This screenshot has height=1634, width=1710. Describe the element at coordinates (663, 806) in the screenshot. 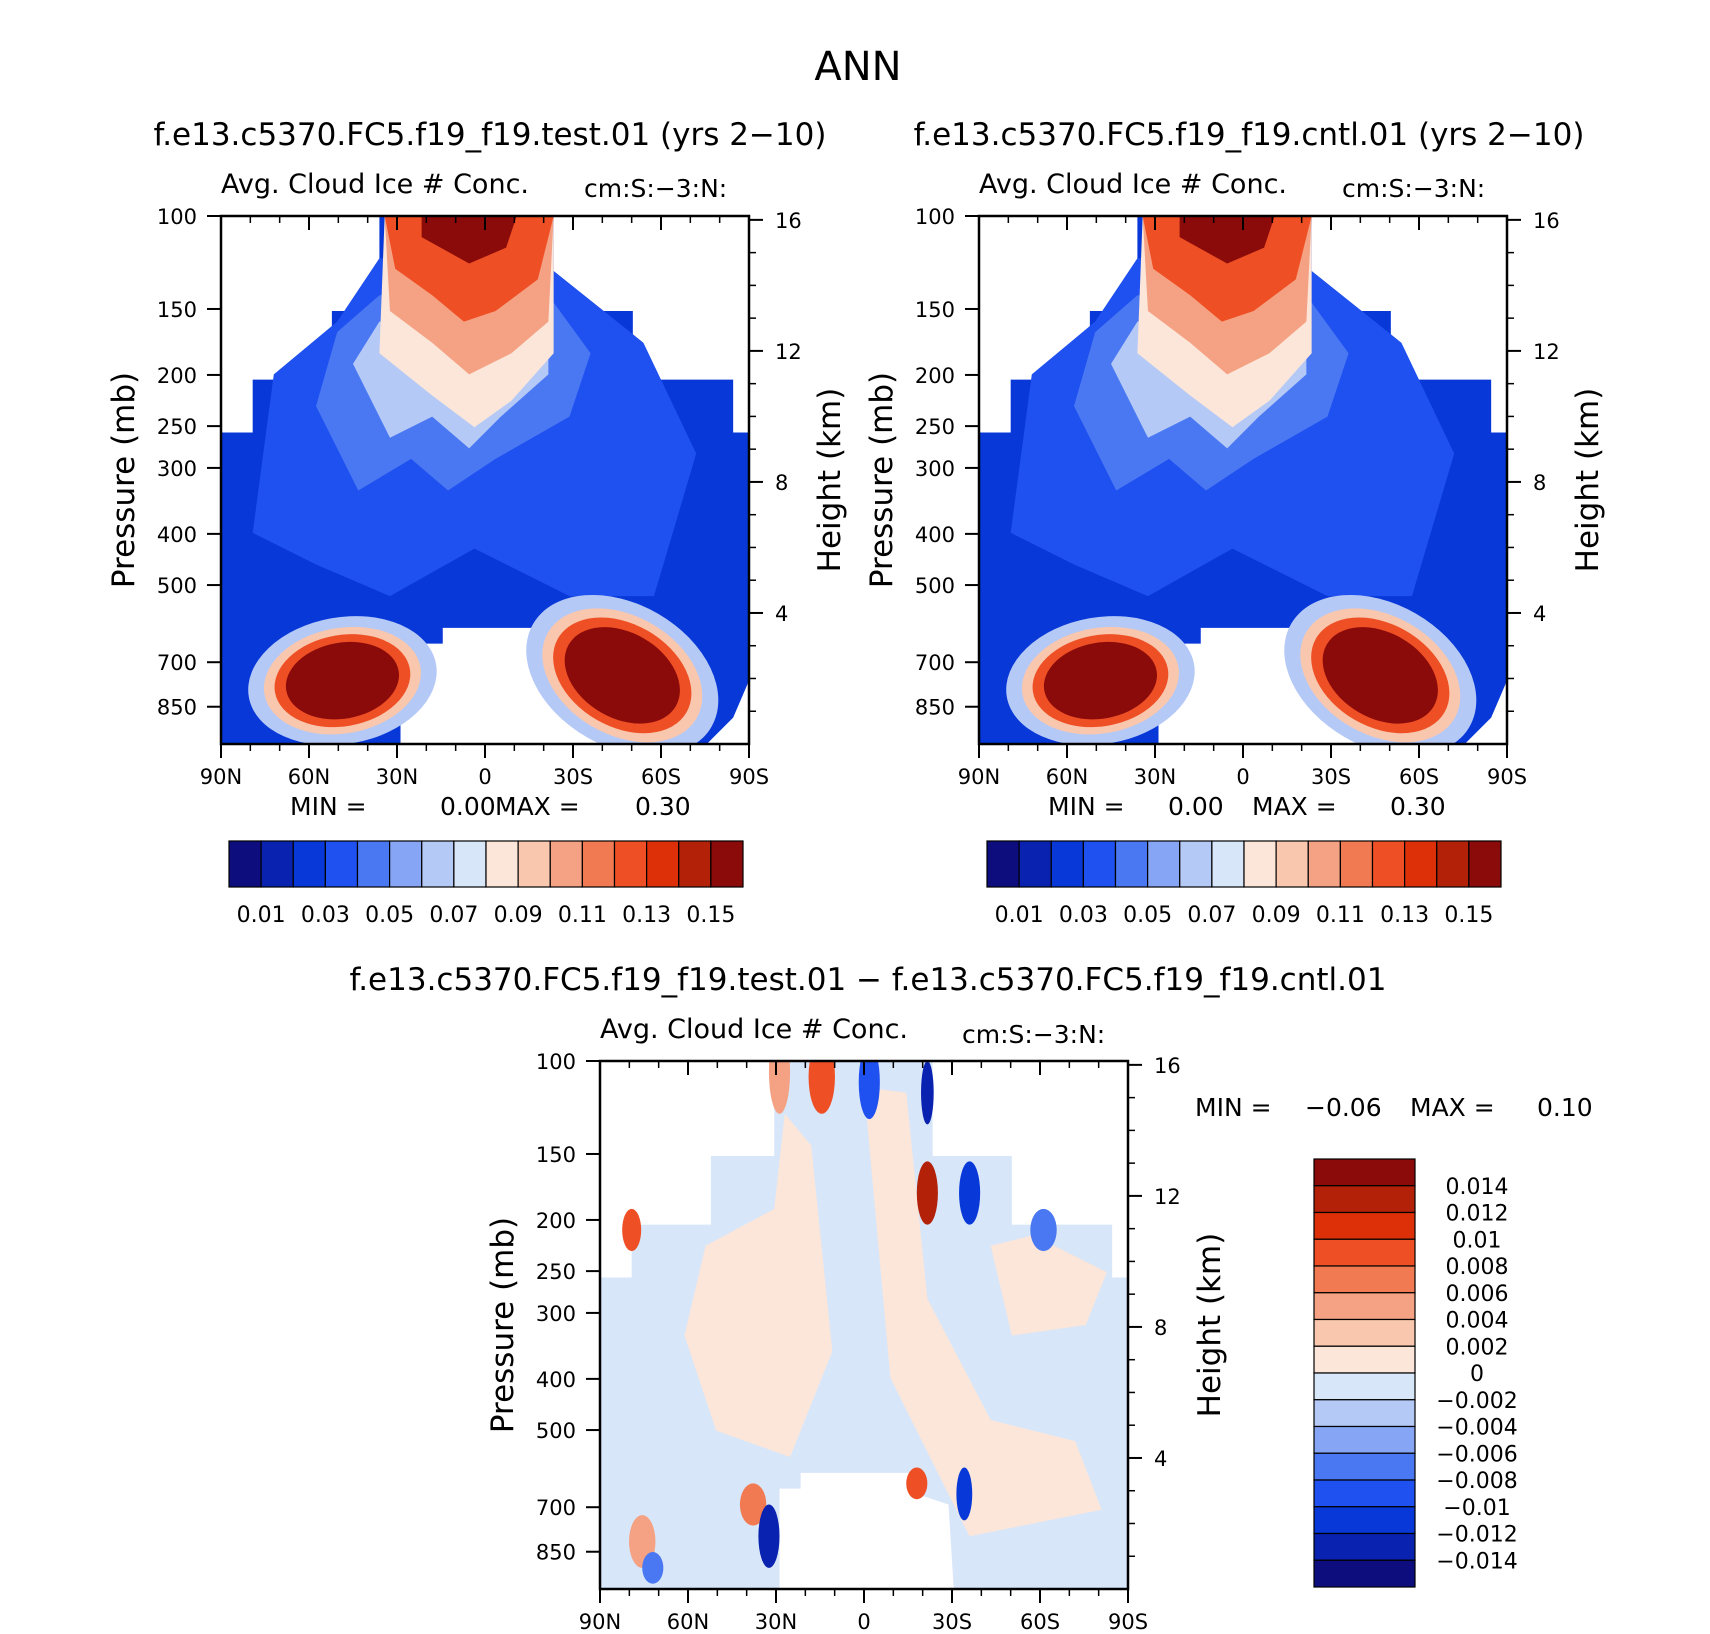

I see `test-max-value: 0.30` at that location.